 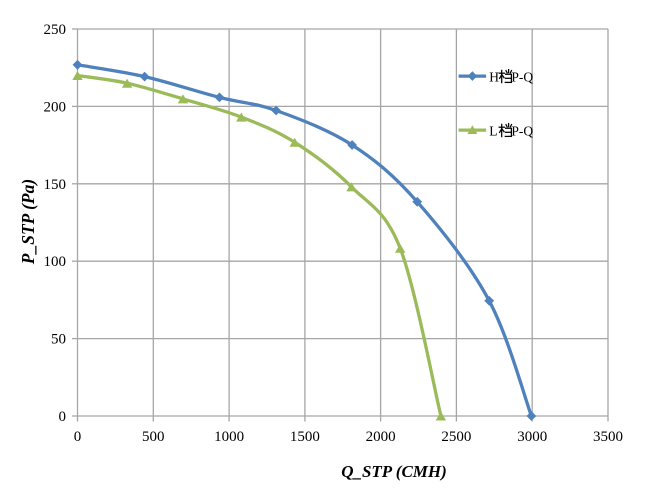 What do you see at coordinates (58, 340) in the screenshot?
I see `svg-text: 50` at bounding box center [58, 340].